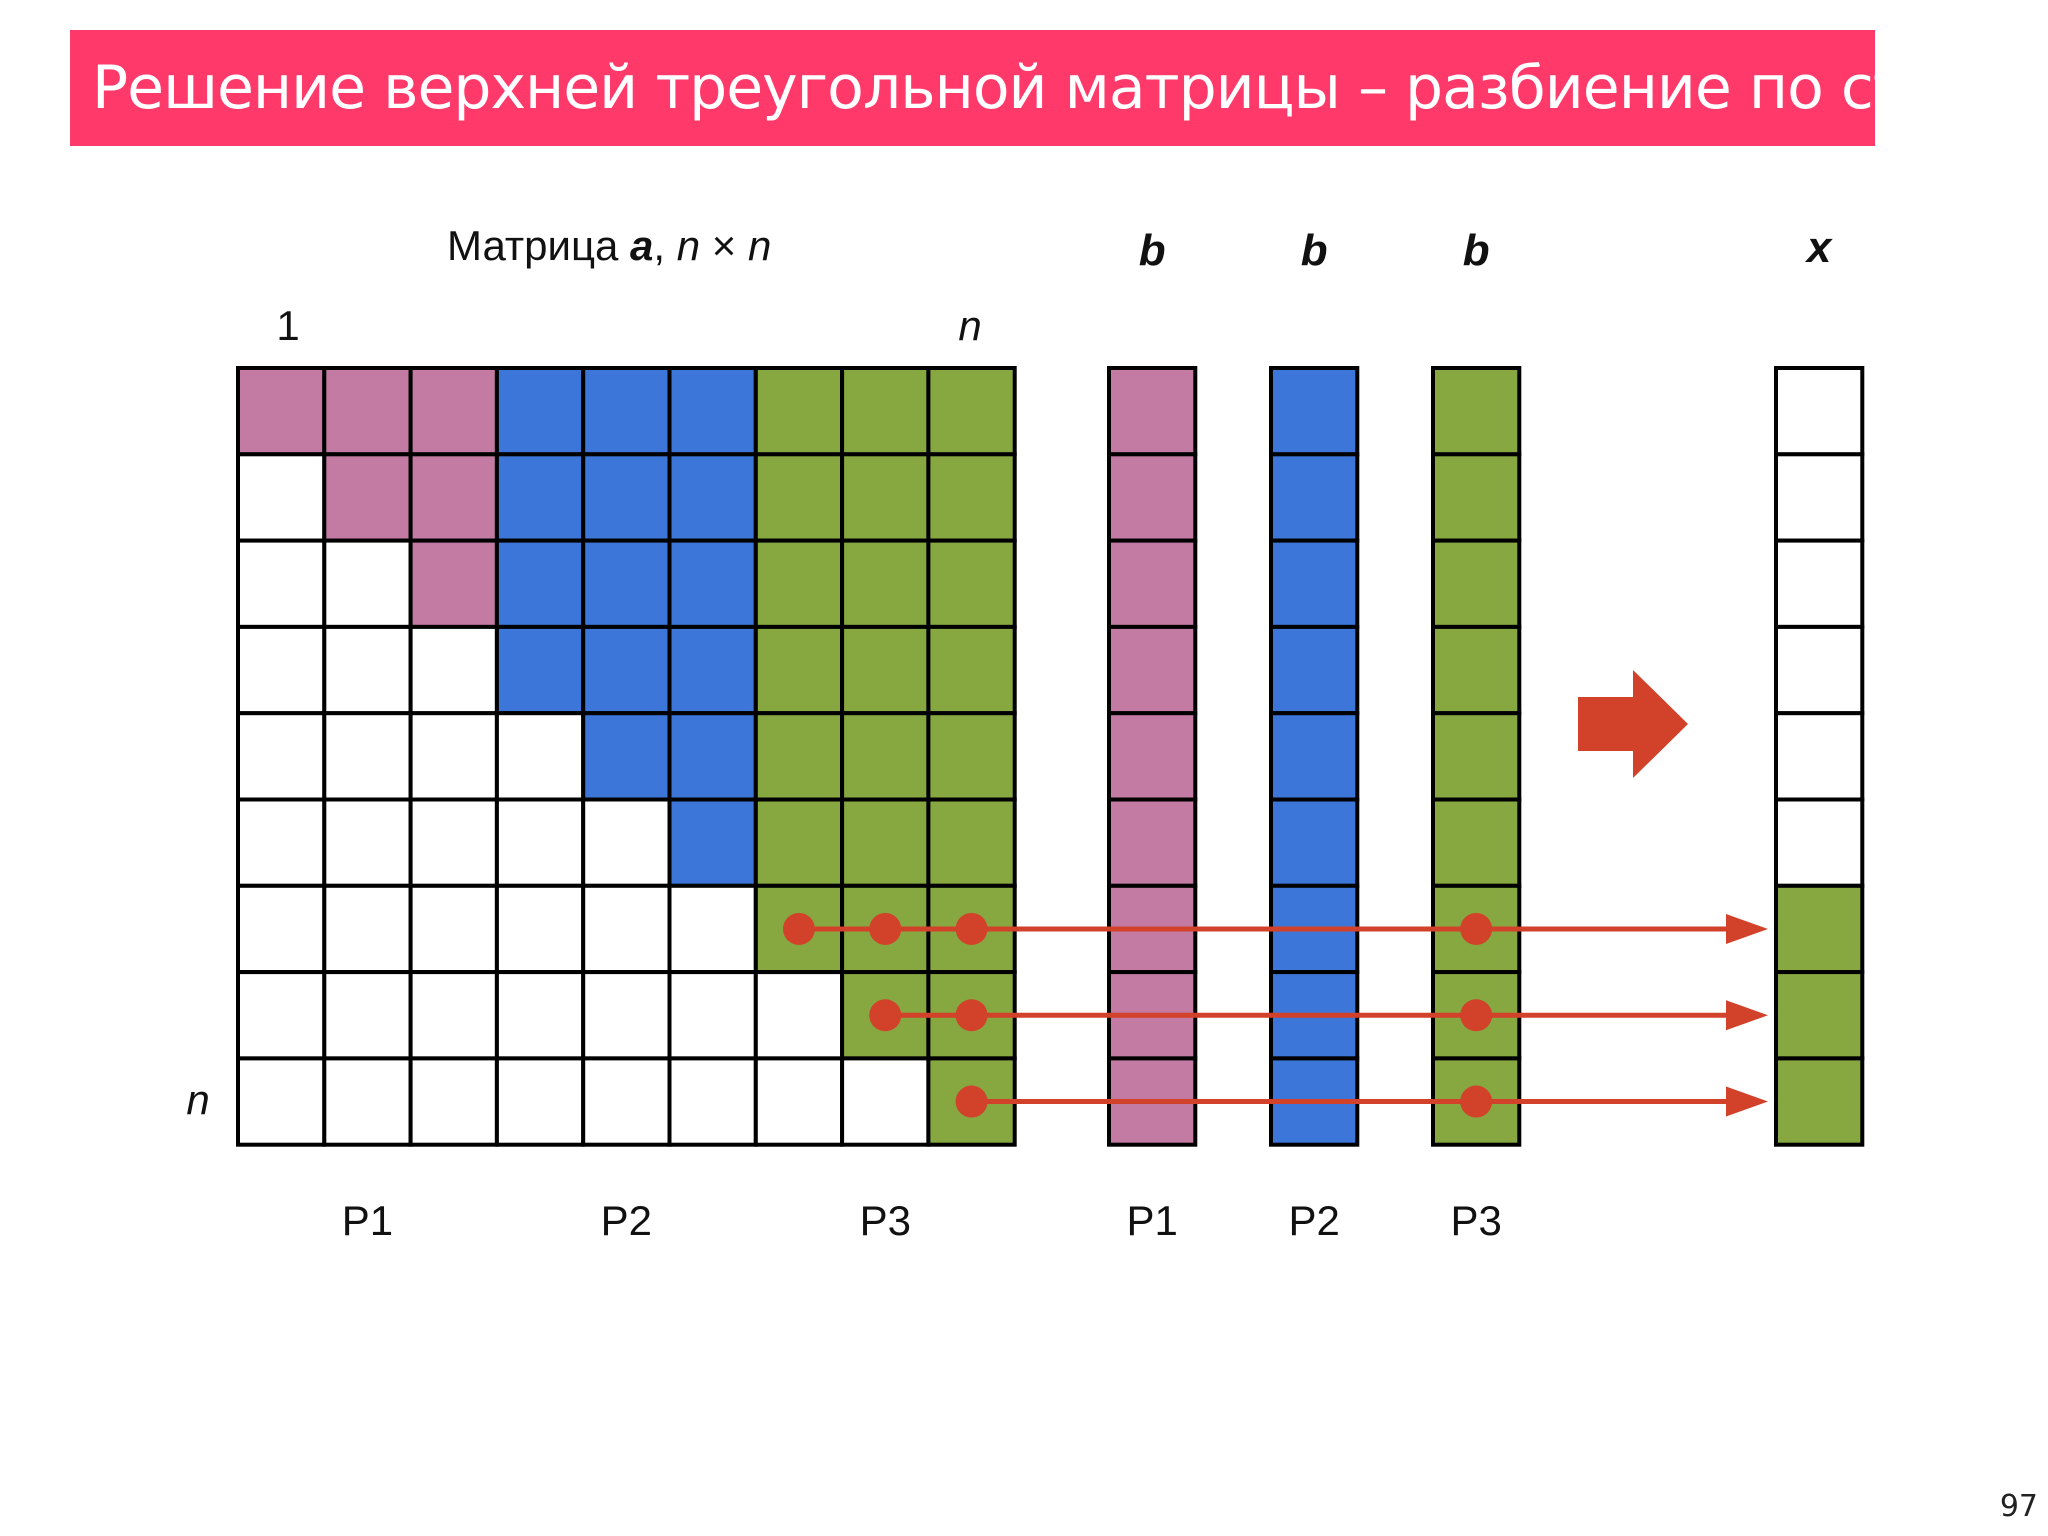 The height and width of the screenshot is (1536, 2048). I want to click on row-end-label: n, so click(197, 1099).